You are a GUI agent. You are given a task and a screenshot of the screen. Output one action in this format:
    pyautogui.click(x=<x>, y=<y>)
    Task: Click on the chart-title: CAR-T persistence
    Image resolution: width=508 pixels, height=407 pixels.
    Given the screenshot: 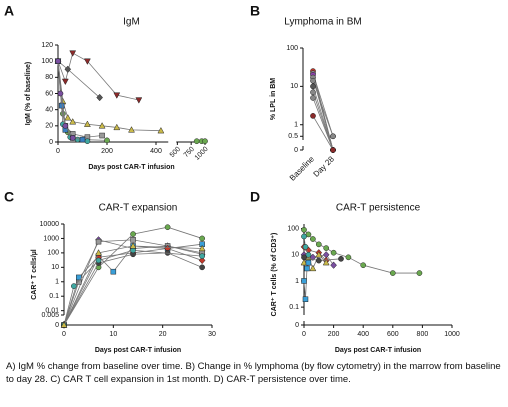 What is the action you would take?
    pyautogui.click(x=378, y=208)
    